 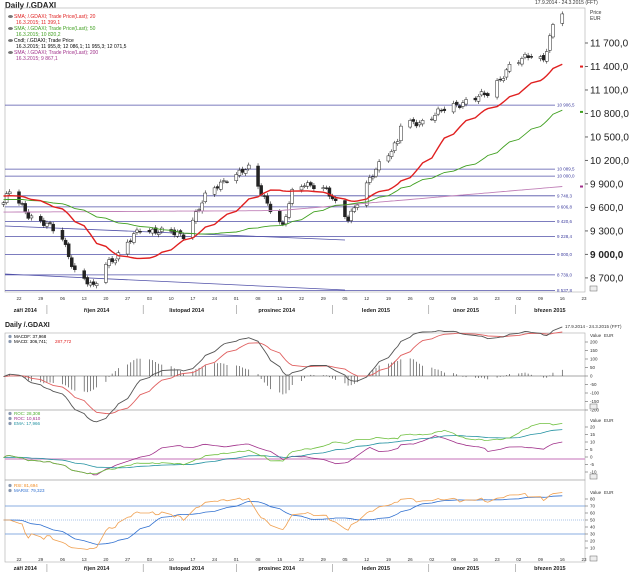 What do you see at coordinates (541, 298) in the screenshot?
I see `date-tick-label: 09` at bounding box center [541, 298].